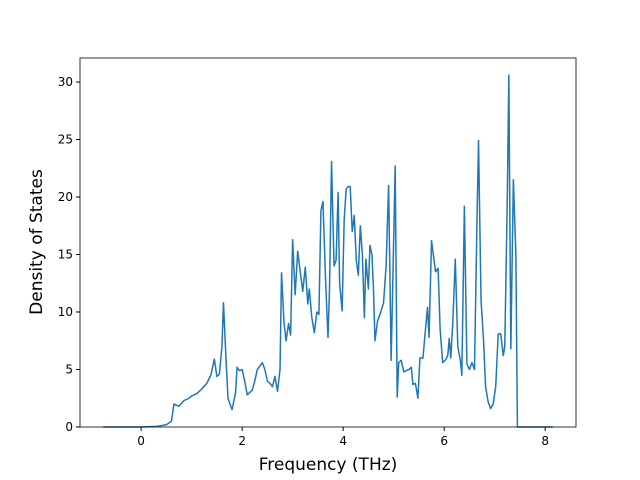 This screenshot has height=480, width=640. Describe the element at coordinates (343, 441) in the screenshot. I see `x-tick-label: 4` at that location.